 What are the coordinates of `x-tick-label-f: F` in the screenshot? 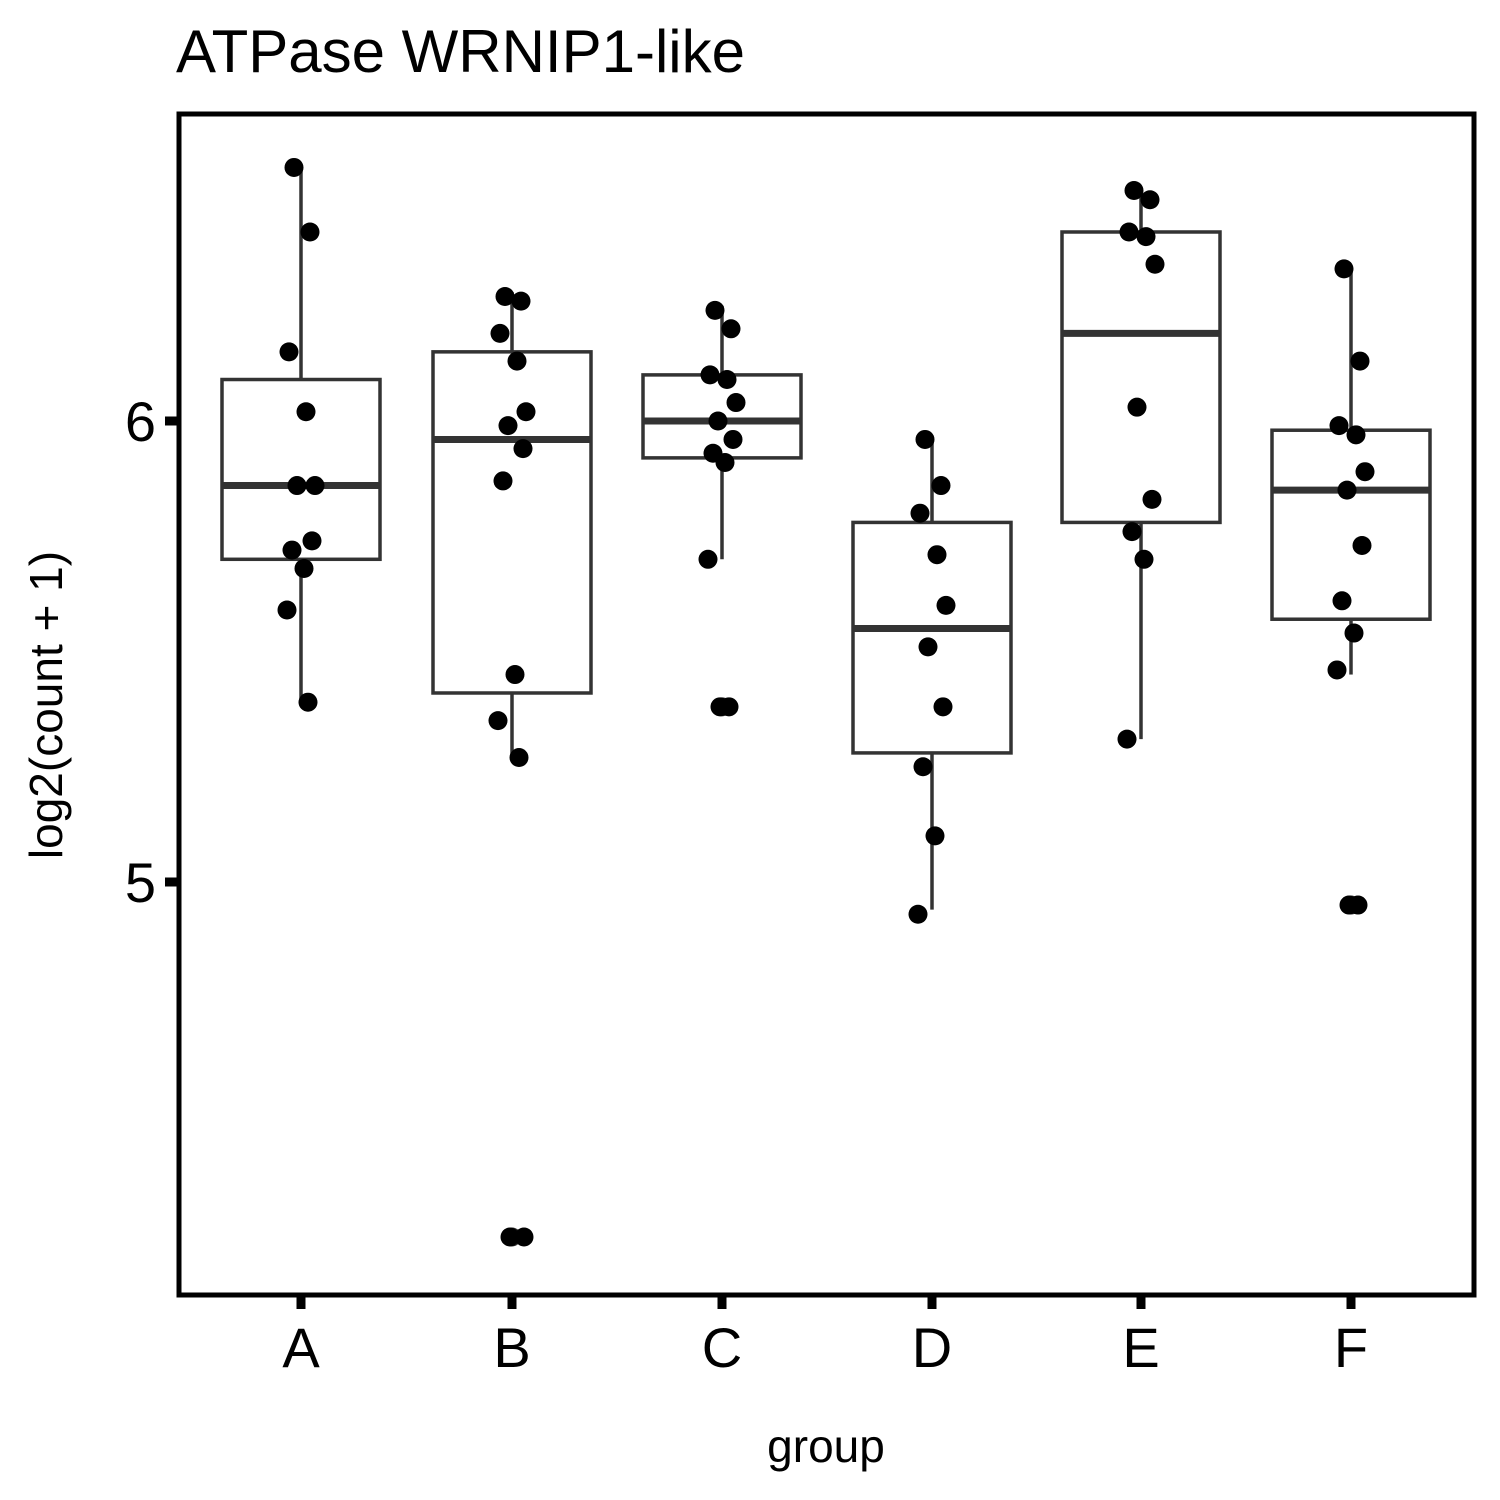 It's located at (1351, 1347).